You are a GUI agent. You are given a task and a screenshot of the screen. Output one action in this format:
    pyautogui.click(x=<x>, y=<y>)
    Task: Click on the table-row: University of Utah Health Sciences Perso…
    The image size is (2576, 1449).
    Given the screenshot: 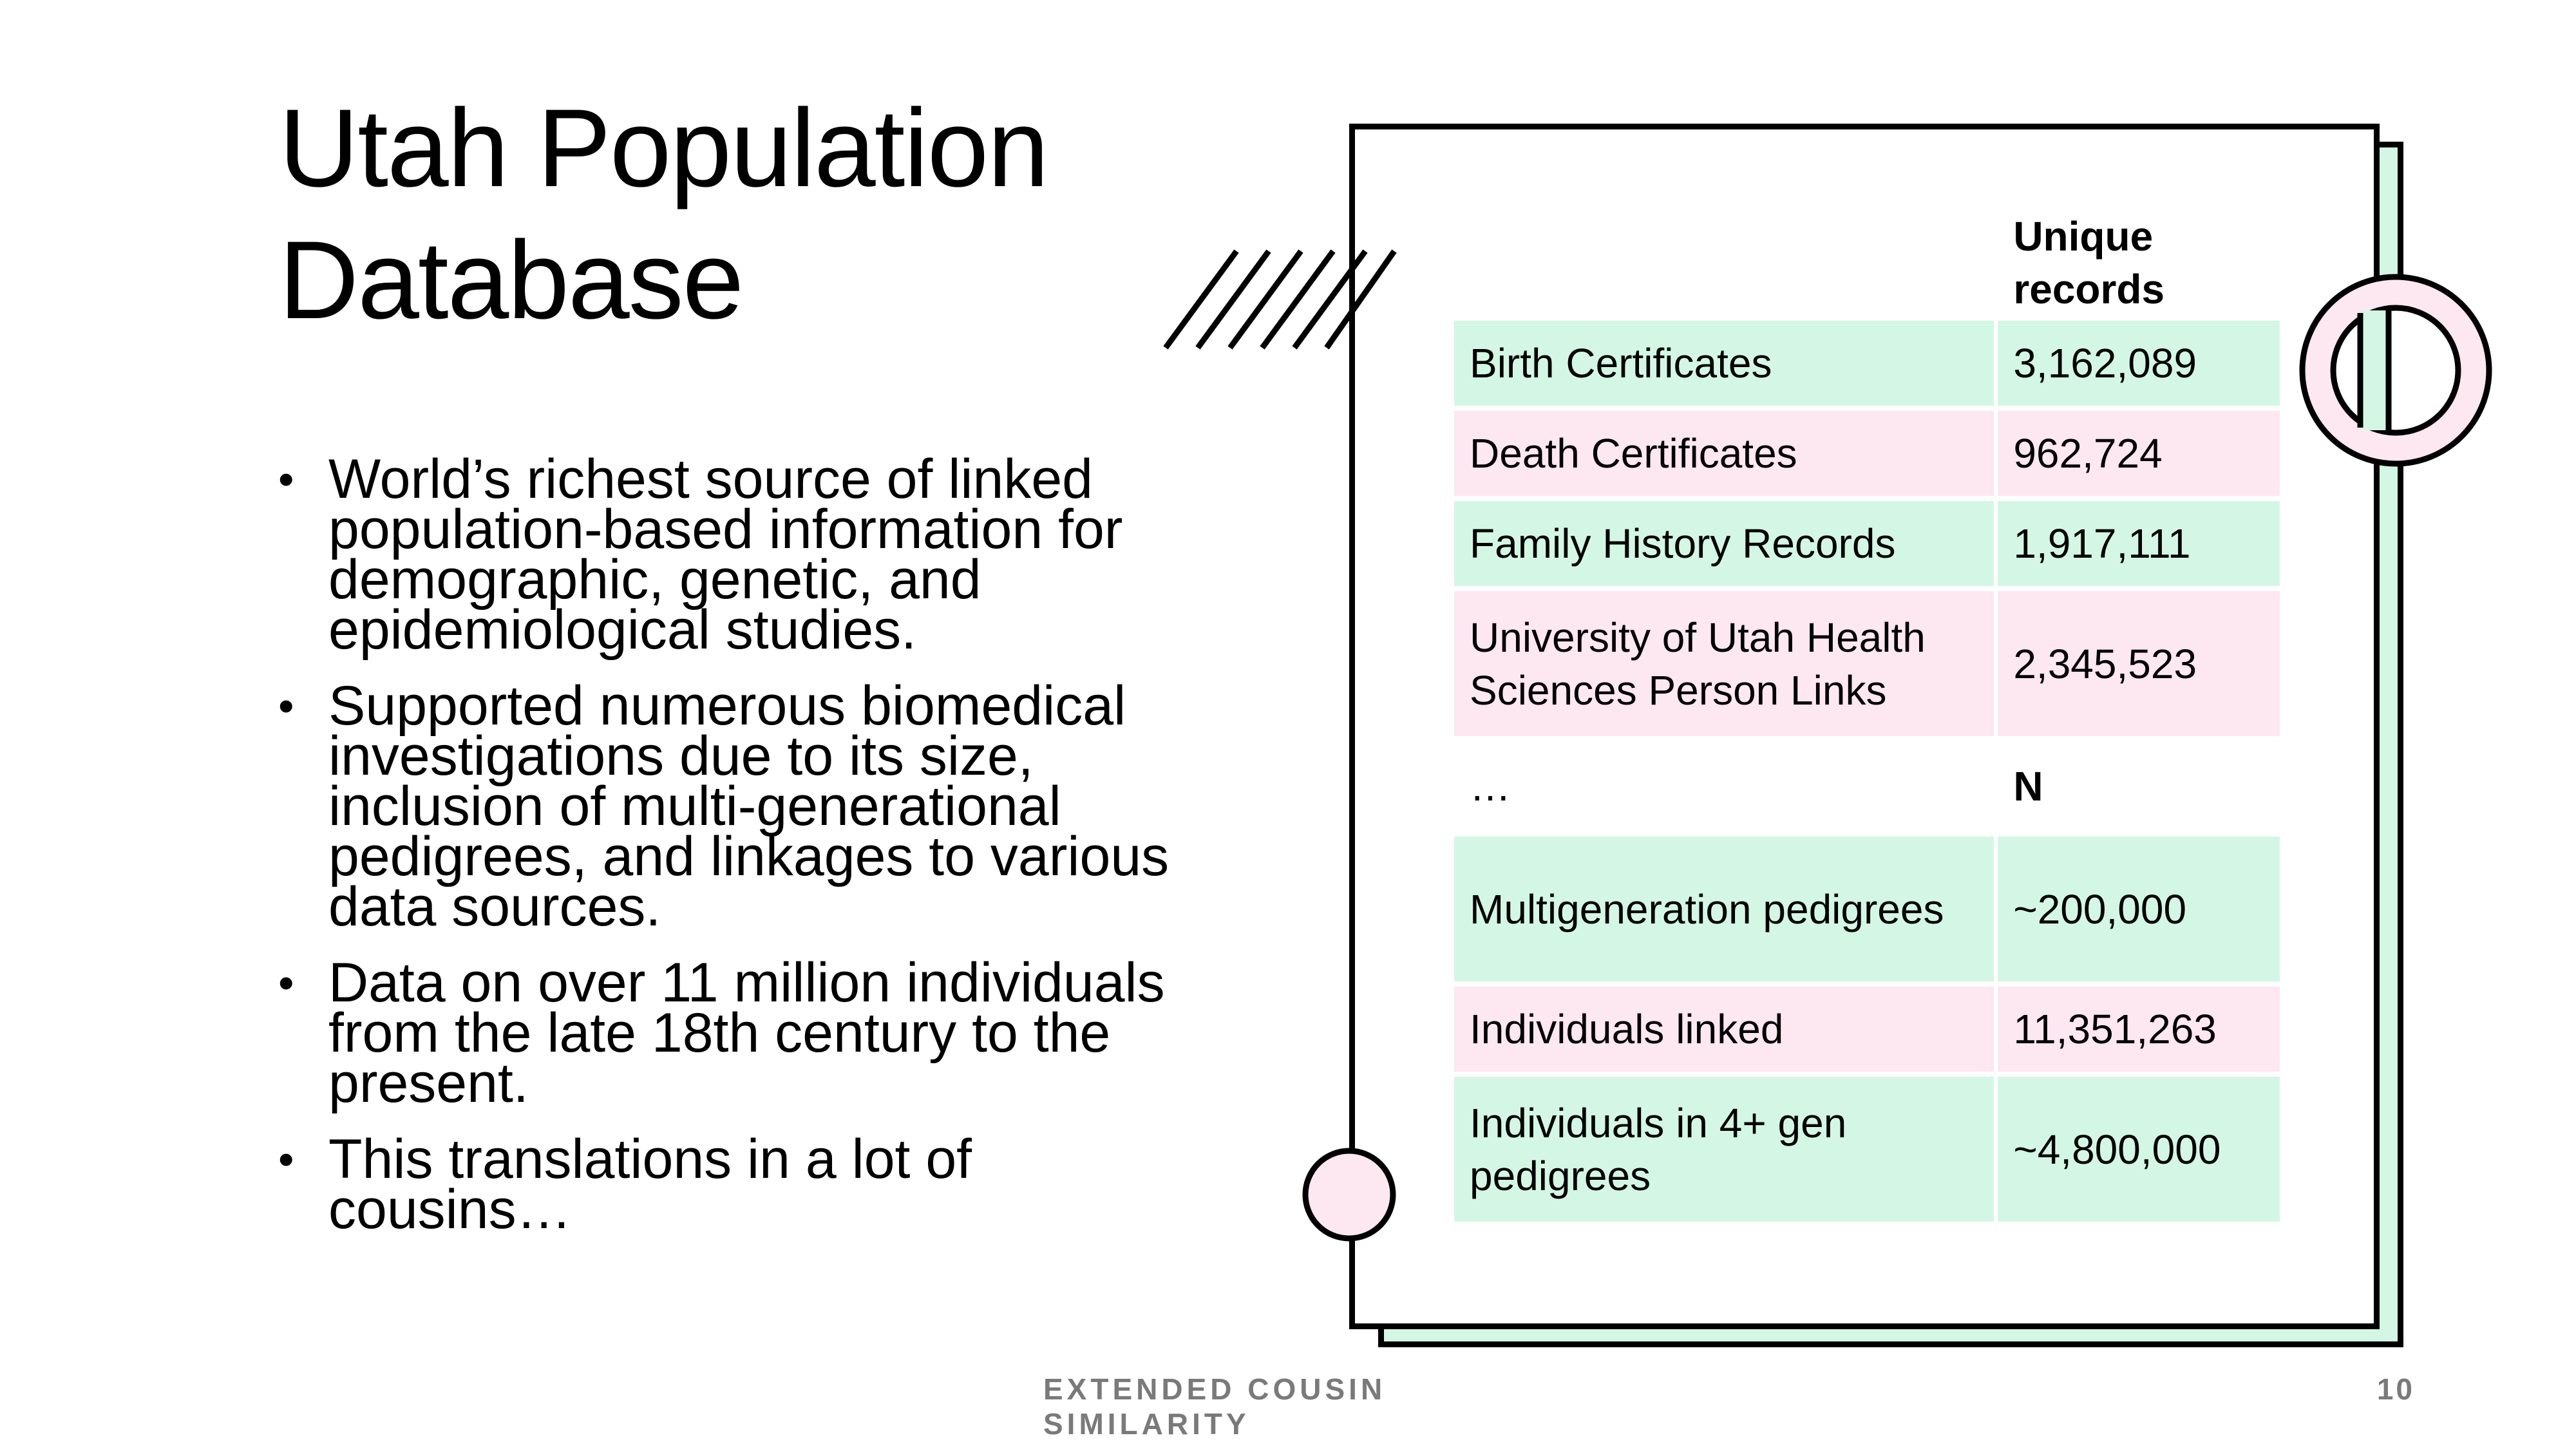 What is the action you would take?
    pyautogui.click(x=1867, y=663)
    